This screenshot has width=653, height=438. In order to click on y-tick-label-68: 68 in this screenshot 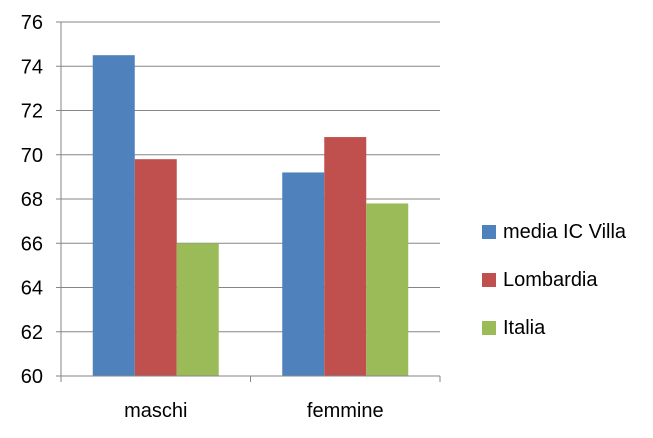, I will do `click(32, 200)`.